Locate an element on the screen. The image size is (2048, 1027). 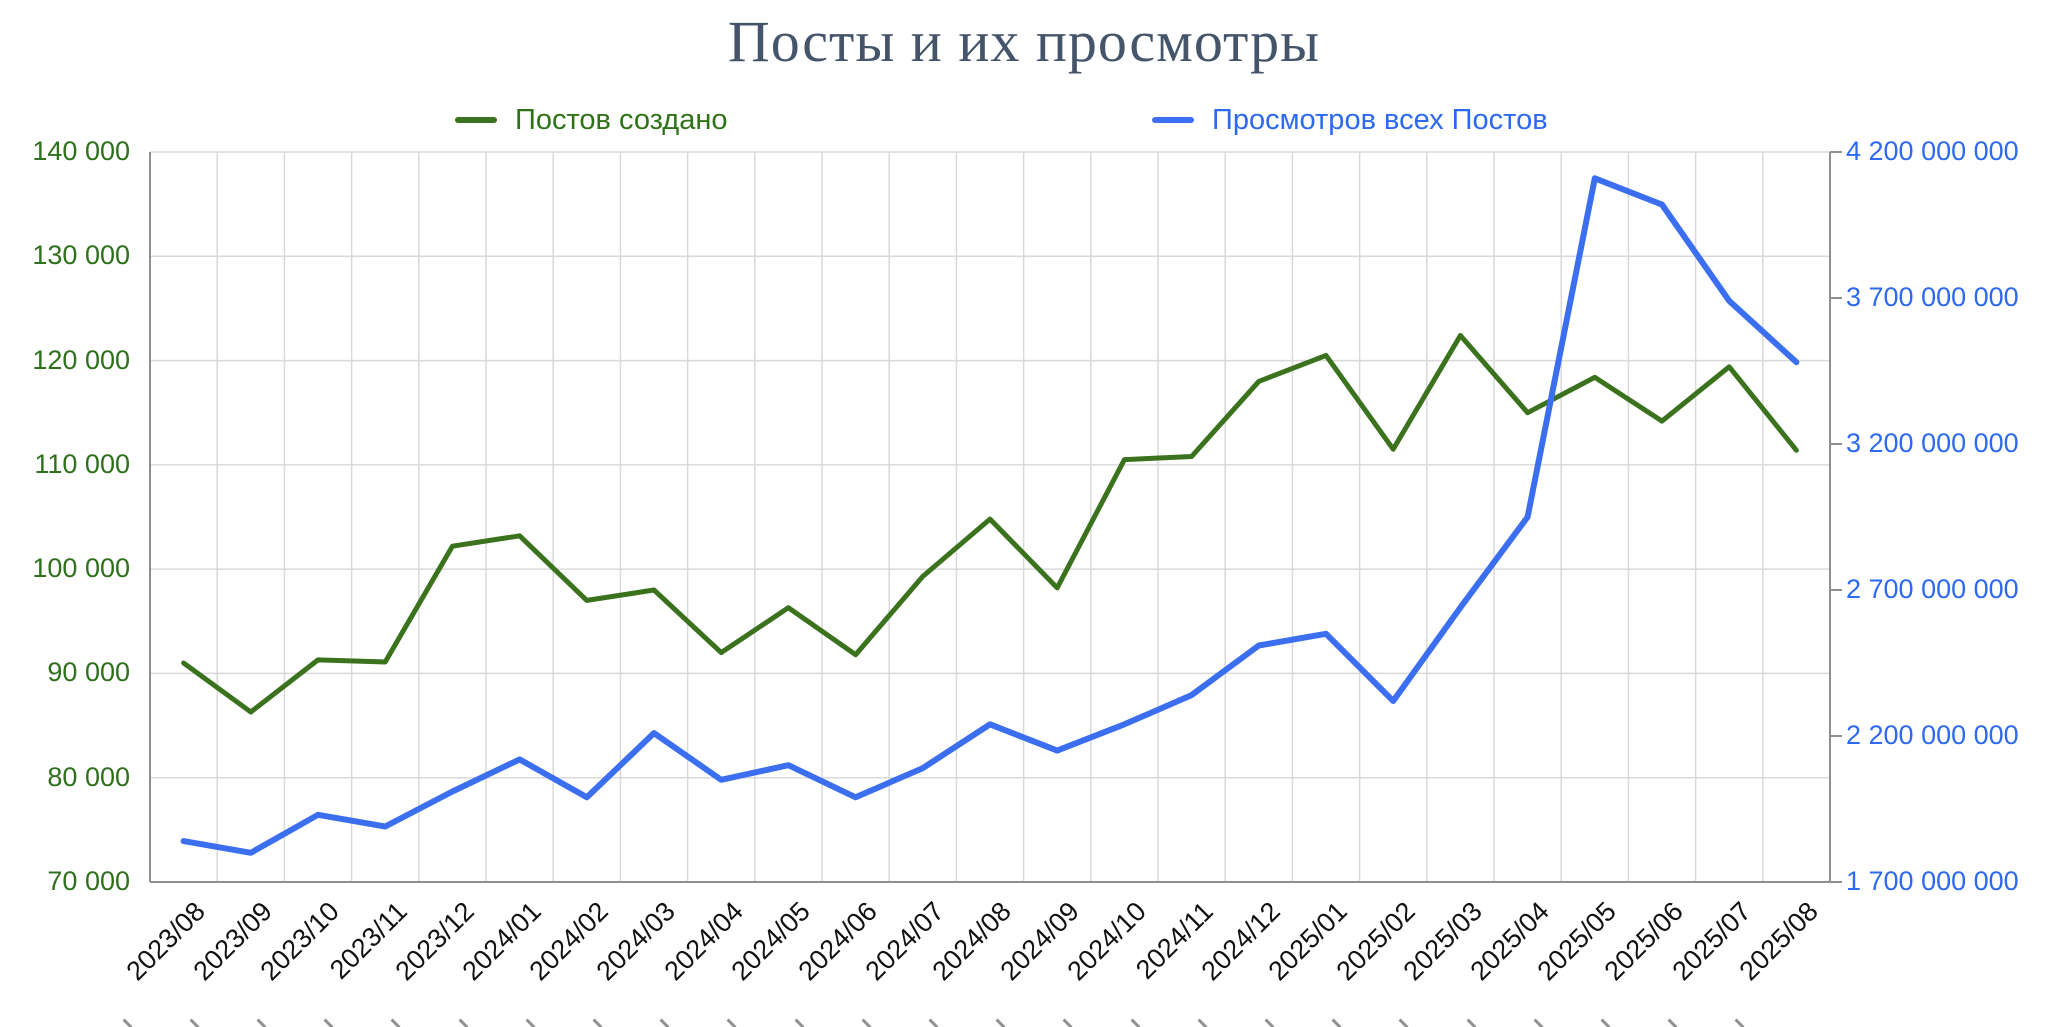
y-right-tick-label: 2 200 000 000 is located at coordinates (1932, 735).